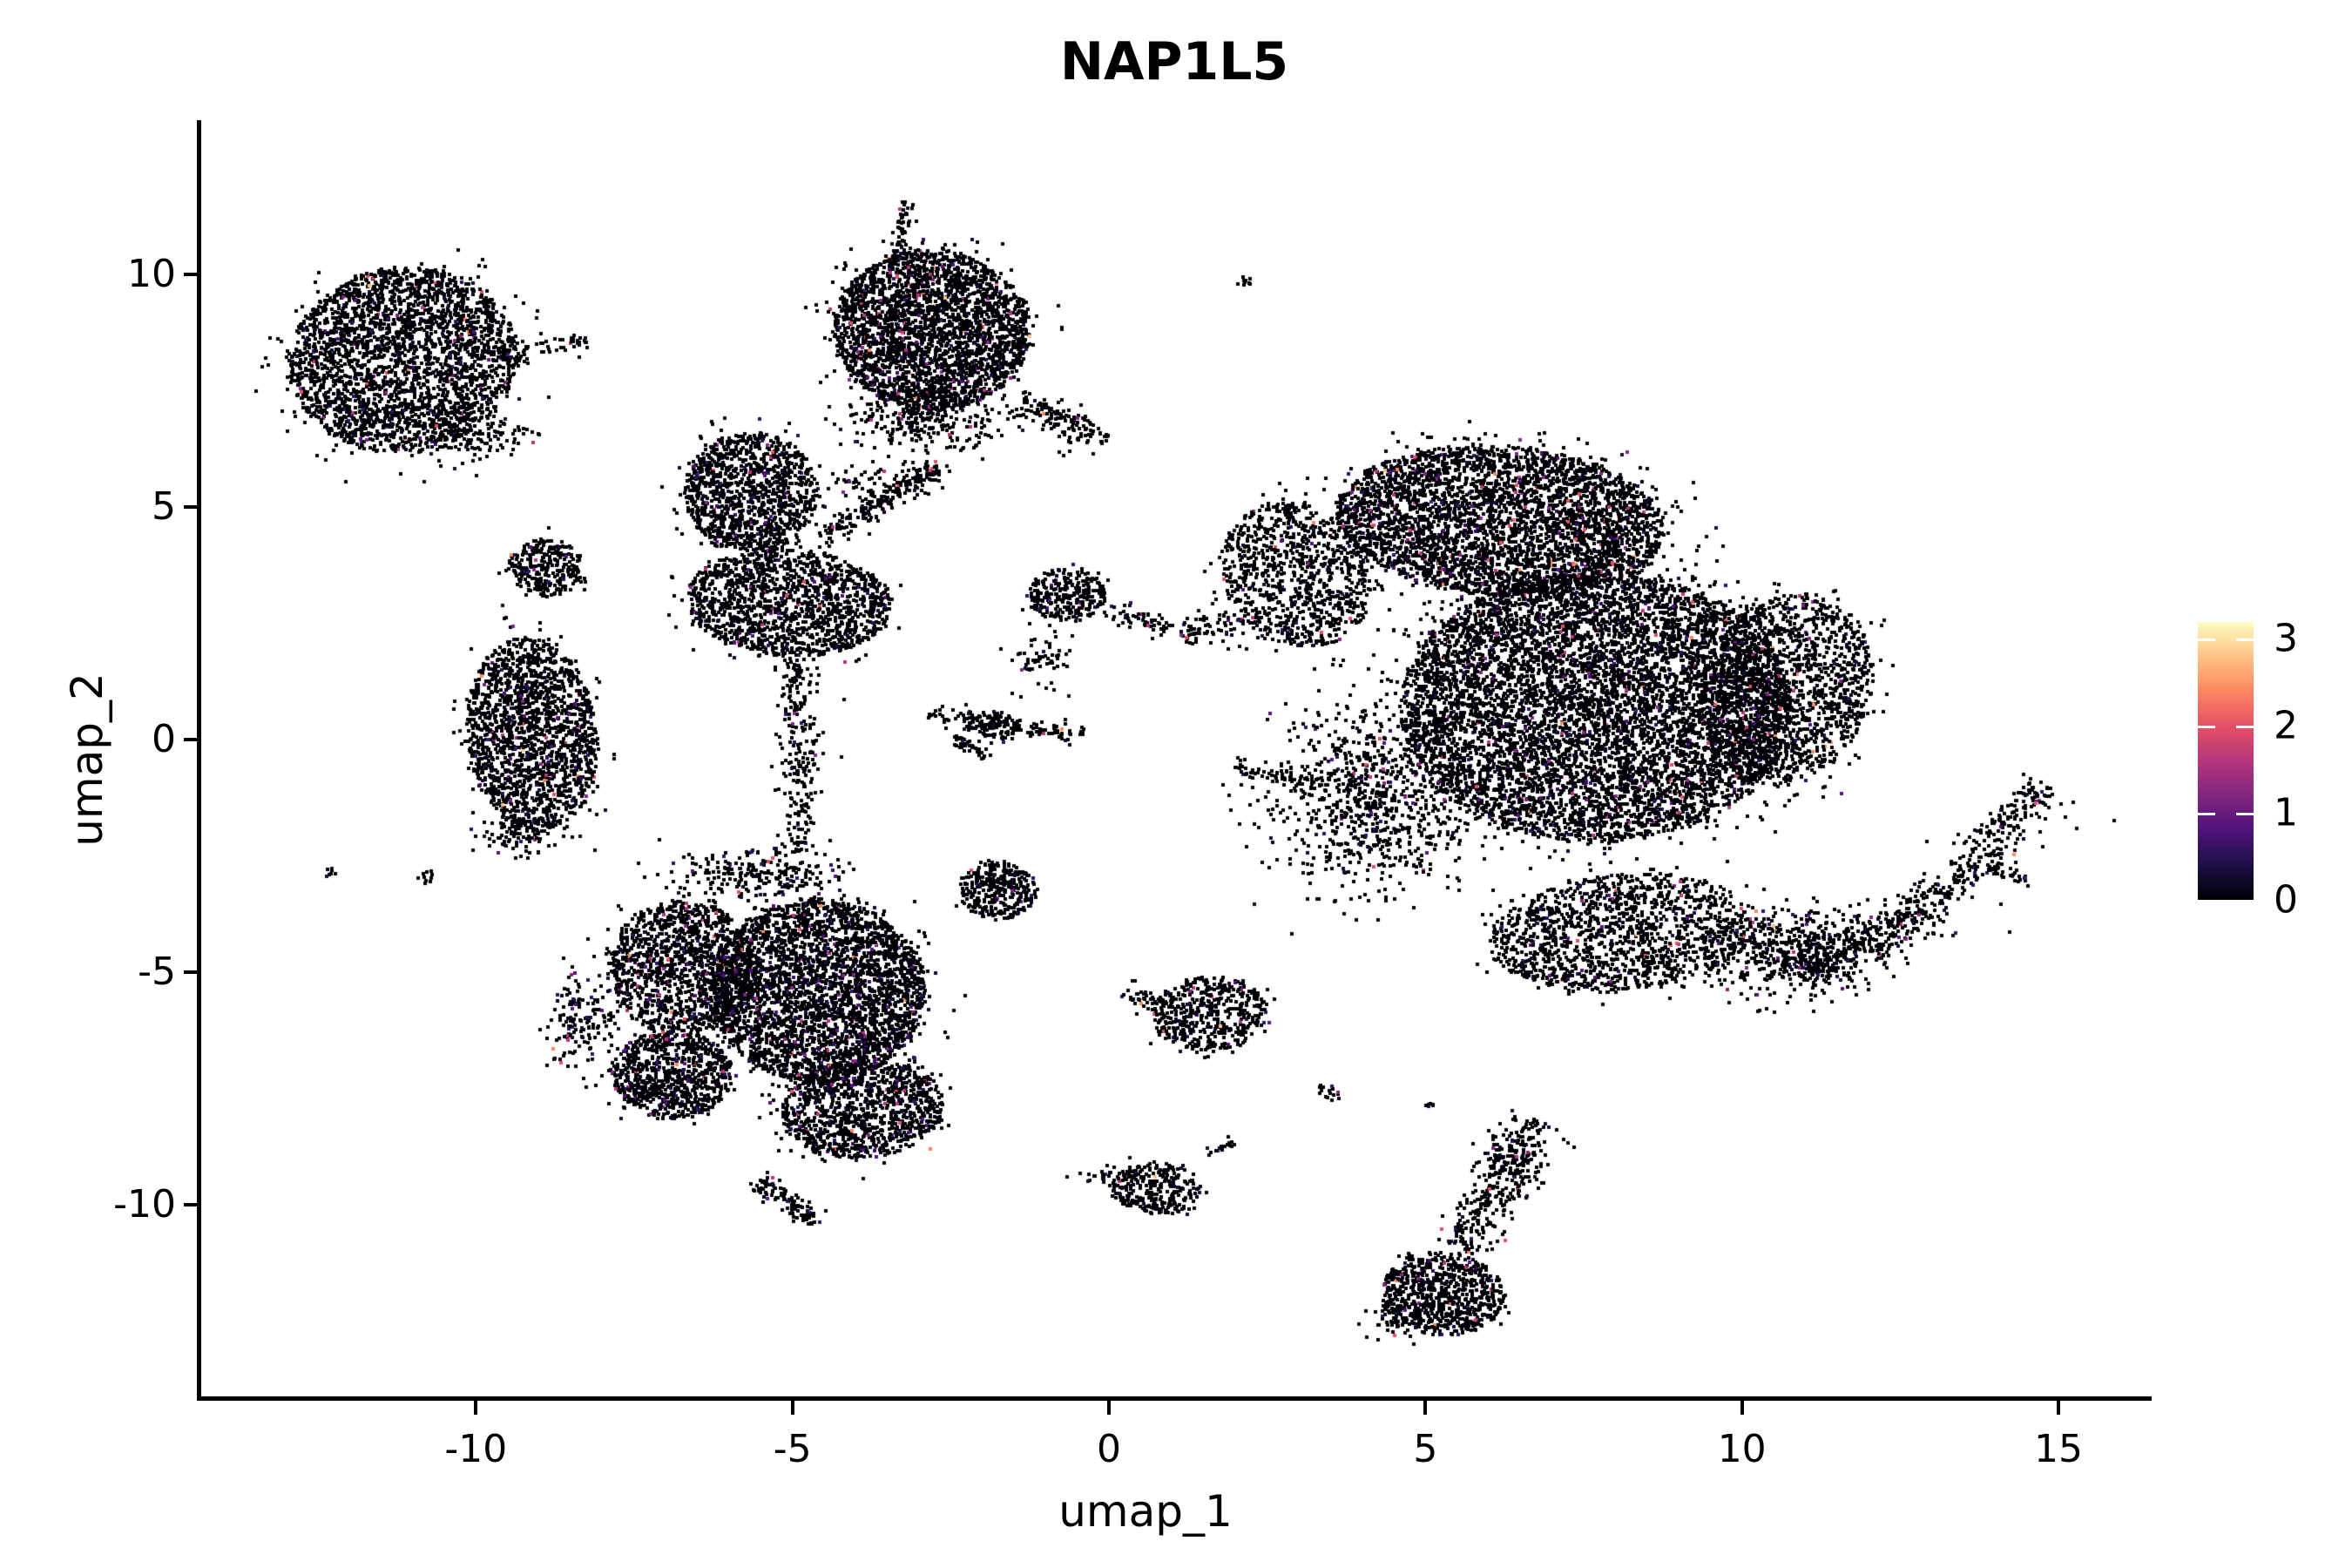 This screenshot has width=2352, height=1568. What do you see at coordinates (2059, 1449) in the screenshot?
I see `x-tick-label: 15` at bounding box center [2059, 1449].